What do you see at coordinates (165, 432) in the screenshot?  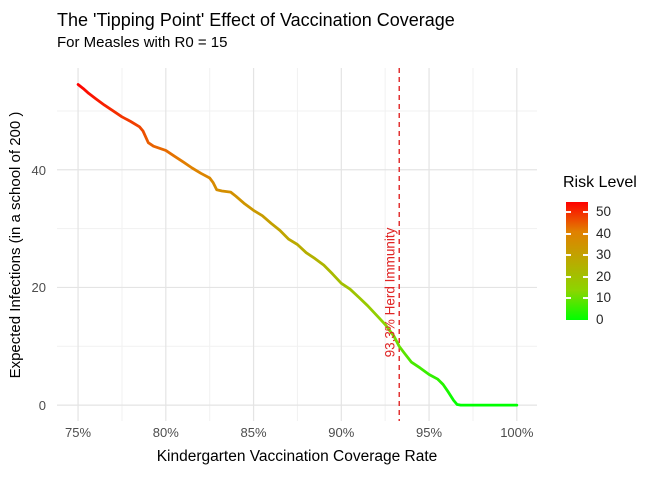 I see `x-tick-label: 80%` at bounding box center [165, 432].